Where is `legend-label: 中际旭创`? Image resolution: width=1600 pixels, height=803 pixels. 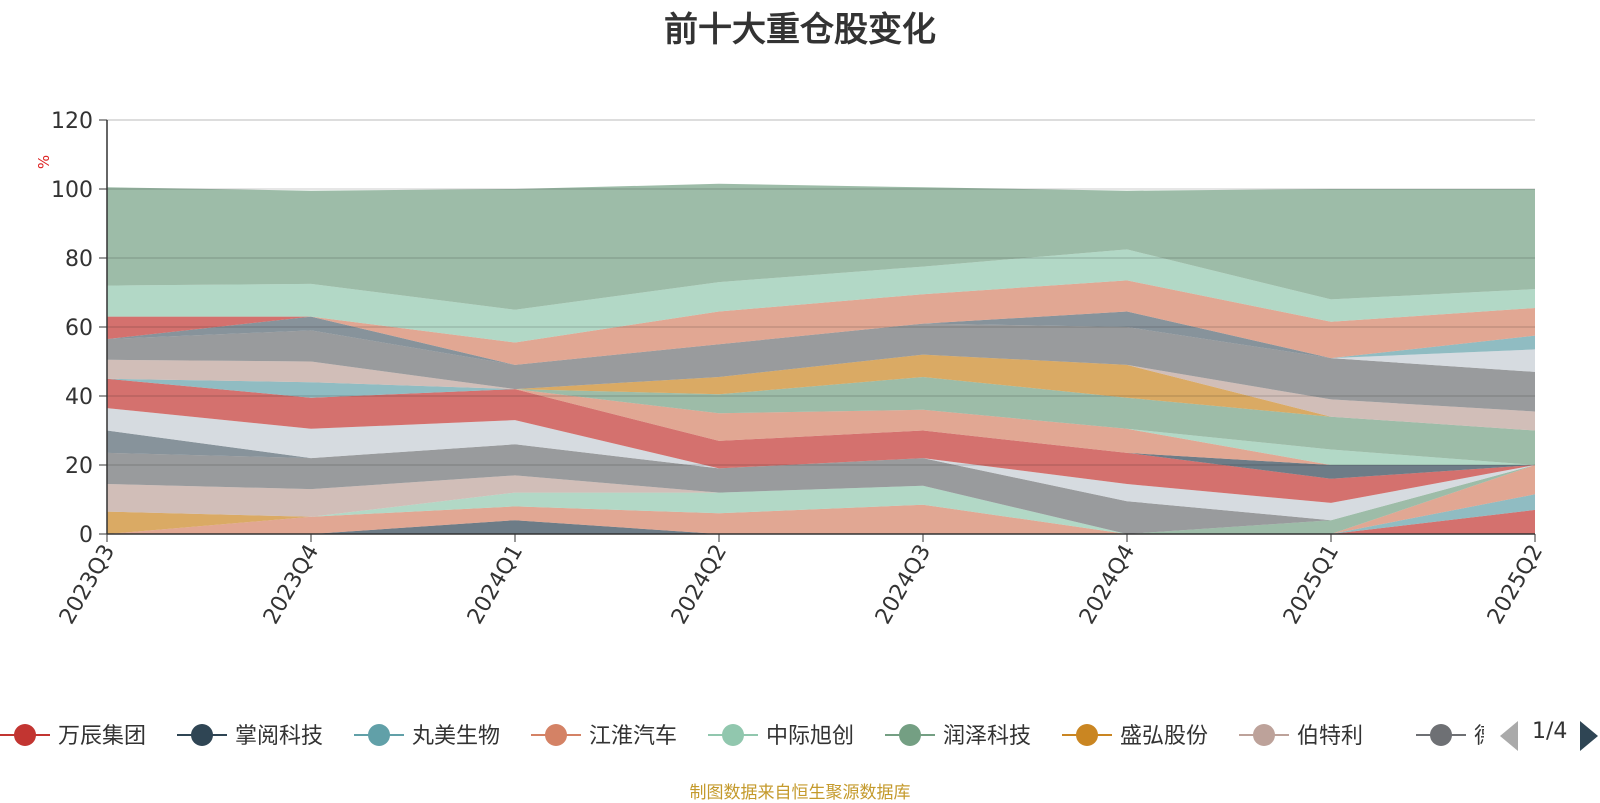 legend-label: 中际旭创 is located at coordinates (810, 736).